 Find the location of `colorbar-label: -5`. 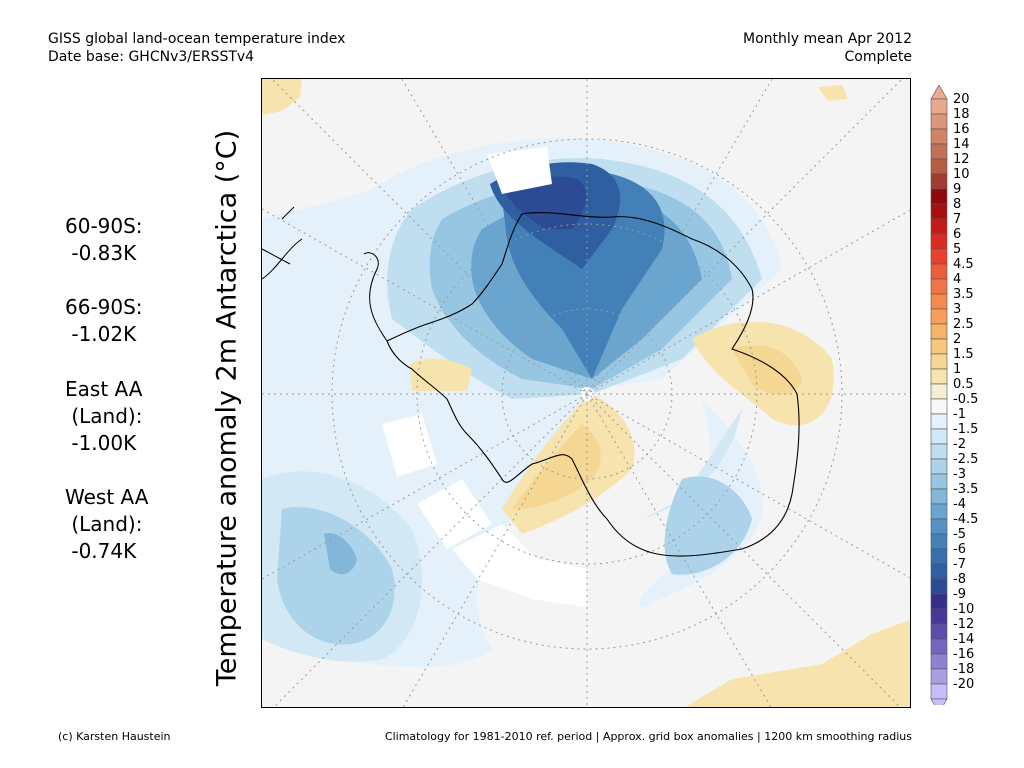

colorbar-label: -5 is located at coordinates (959, 534).